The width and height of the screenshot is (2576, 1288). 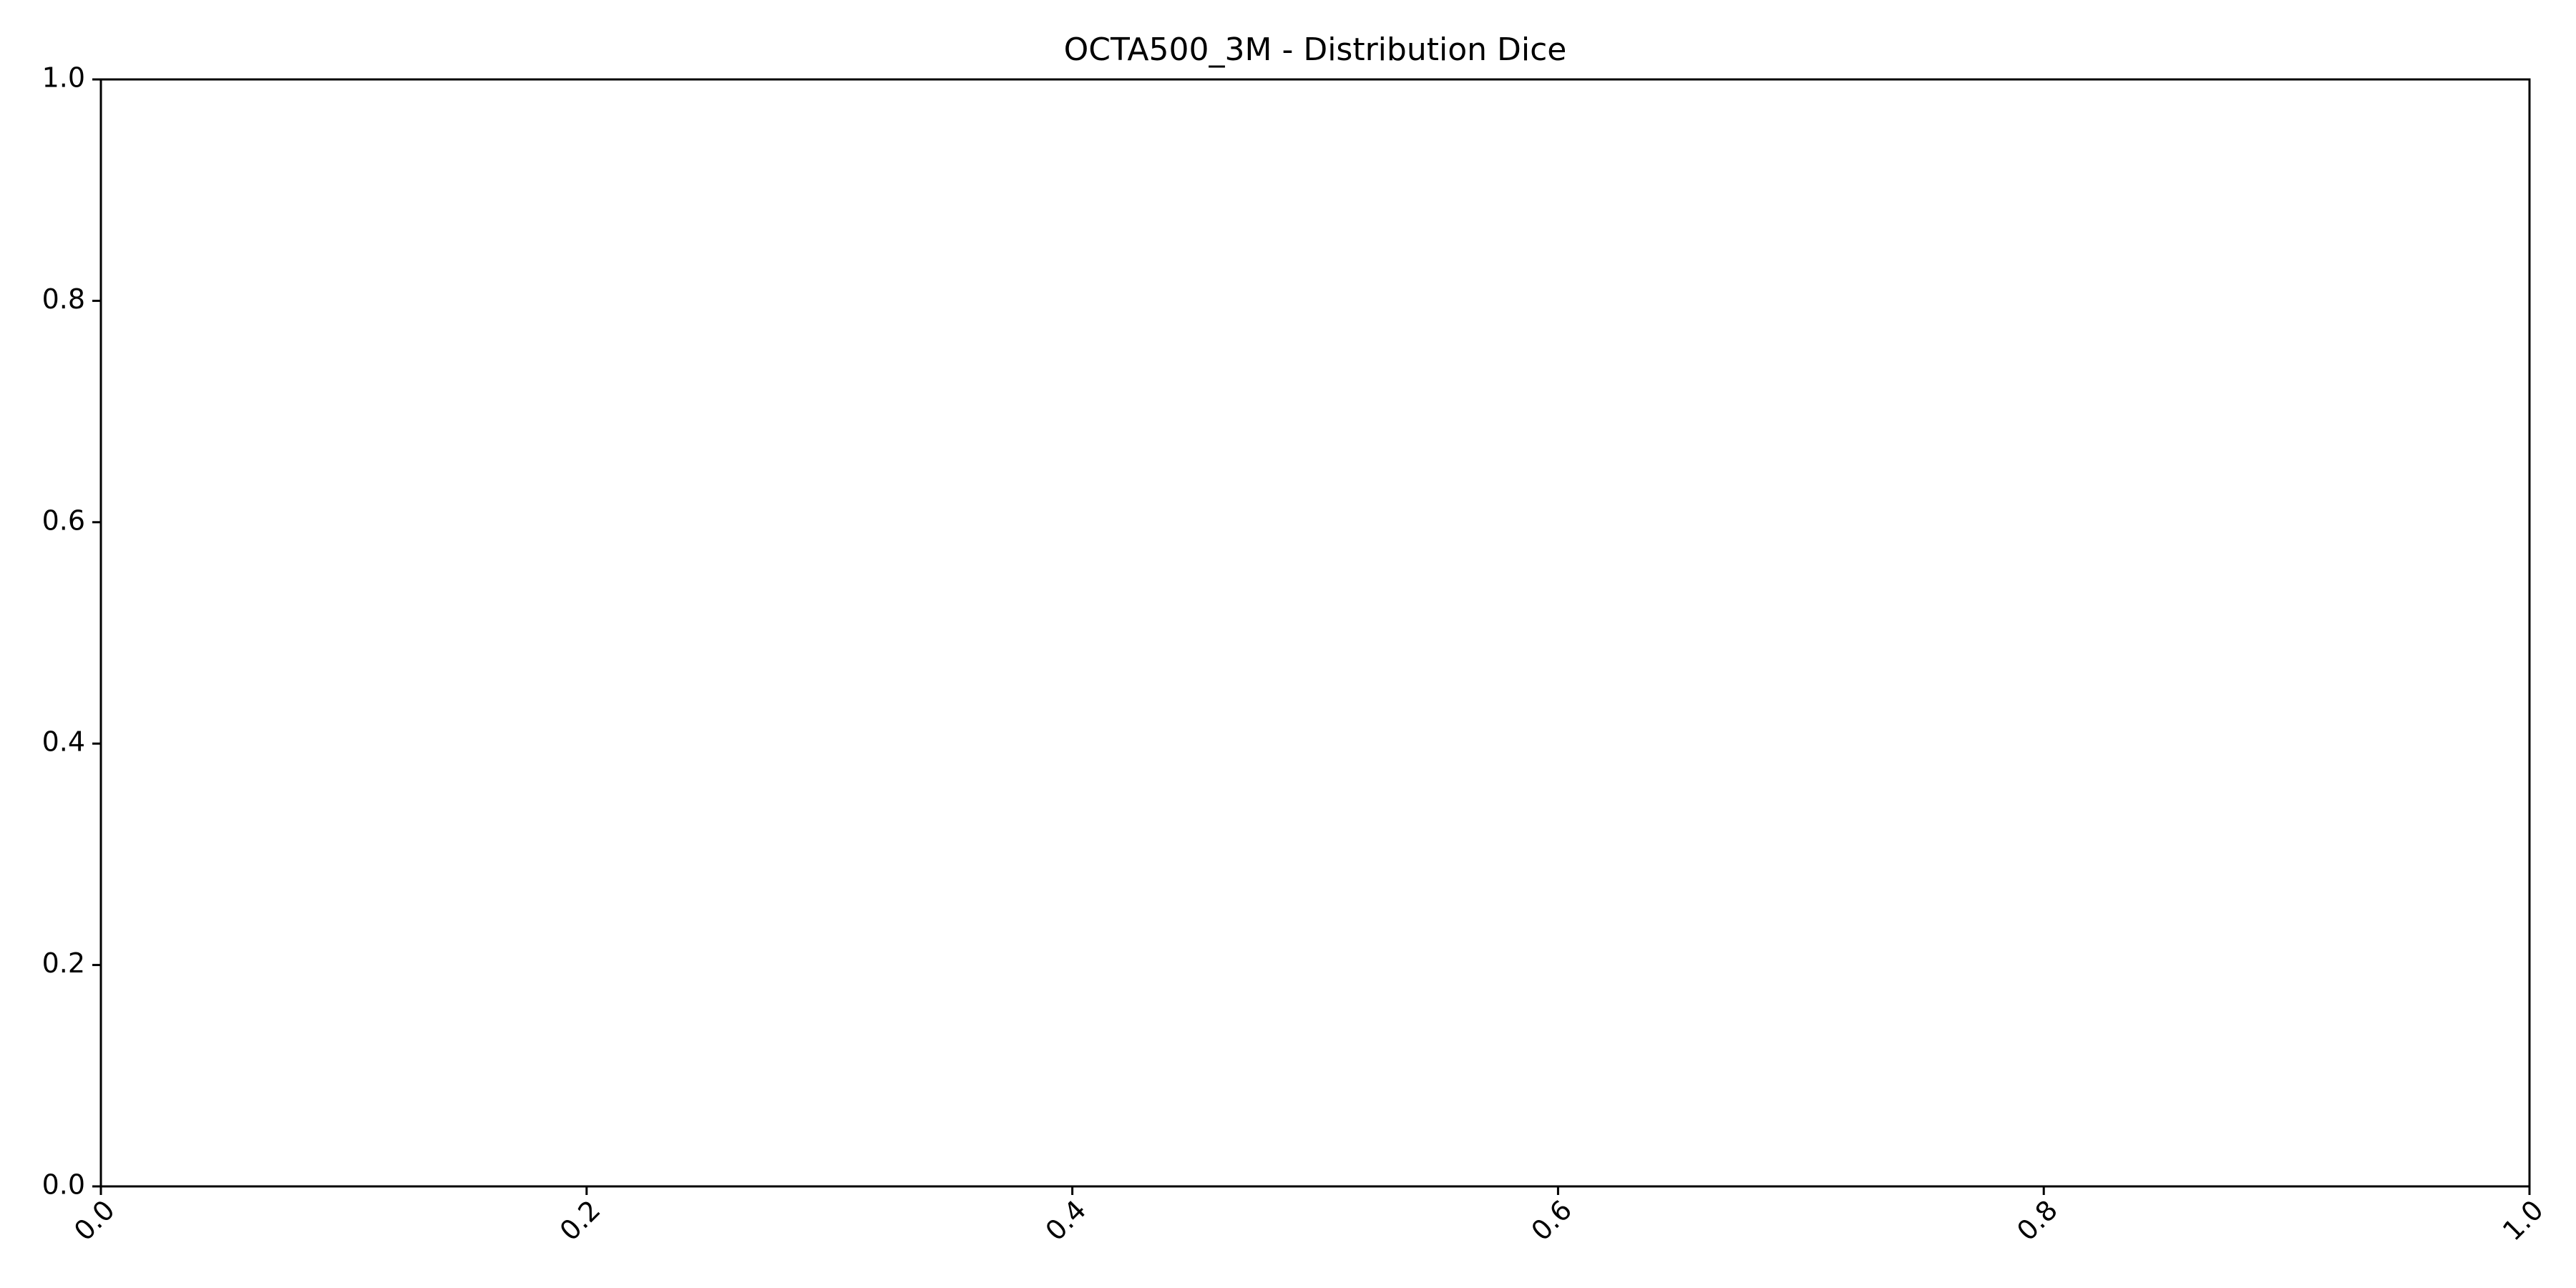 I want to click on y-tick-label: 0.8, so click(x=63, y=299).